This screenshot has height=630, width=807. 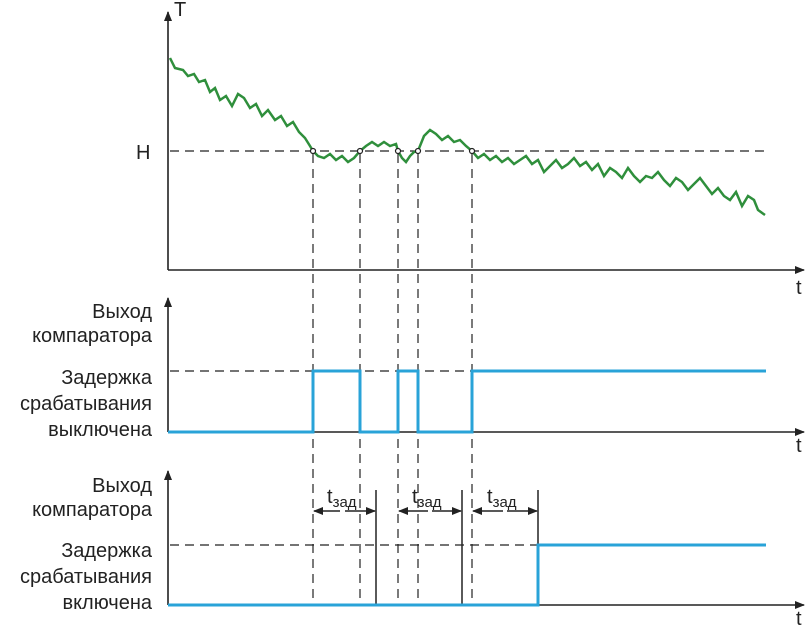 What do you see at coordinates (143, 153) in the screenshot?
I see `threshold-label: H` at bounding box center [143, 153].